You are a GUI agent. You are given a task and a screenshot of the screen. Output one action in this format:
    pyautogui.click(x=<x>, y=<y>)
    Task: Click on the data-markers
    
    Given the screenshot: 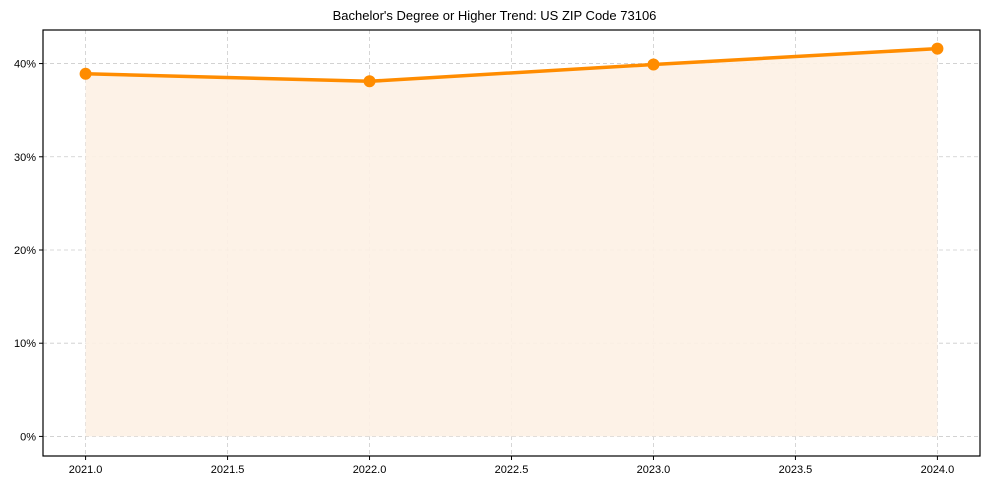 What is the action you would take?
    pyautogui.click(x=511, y=65)
    